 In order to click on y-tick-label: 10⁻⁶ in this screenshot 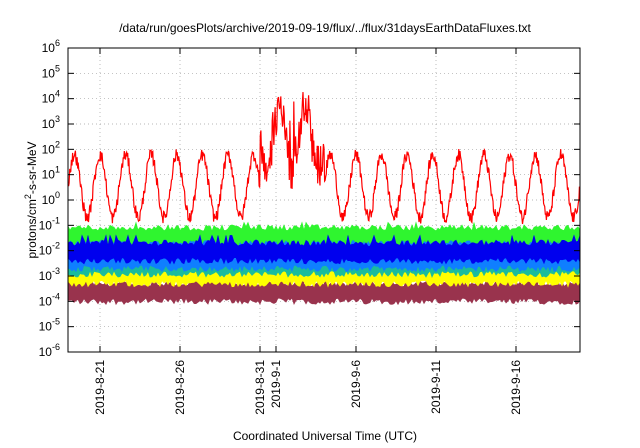, I will do `click(49, 350)`.